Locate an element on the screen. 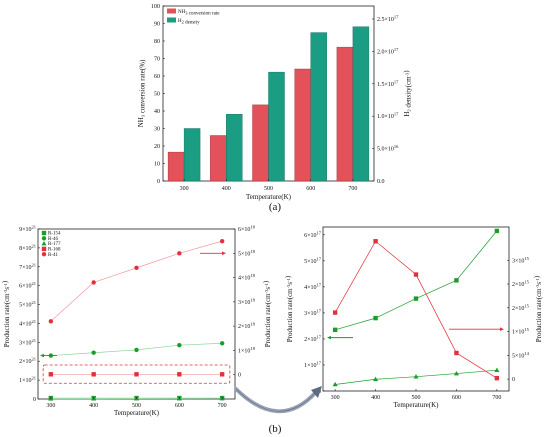 The image size is (550, 437). y-tick-label-left: 10 is located at coordinates (157, 165).